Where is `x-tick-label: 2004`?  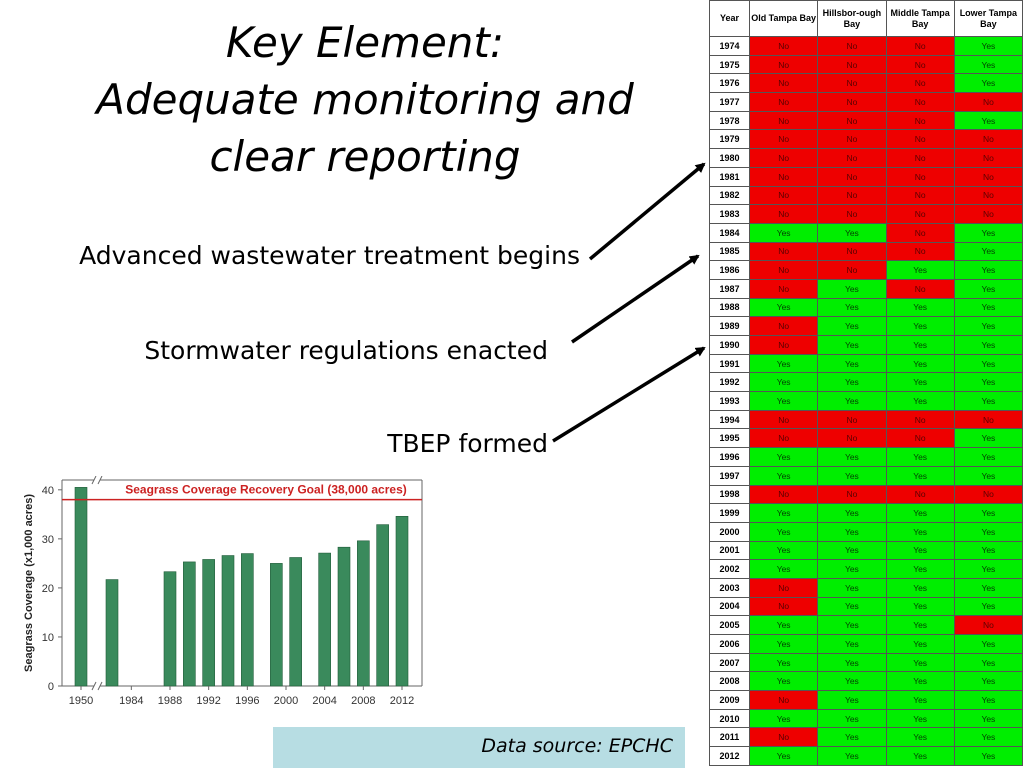
x-tick-label: 2004 is located at coordinates (324, 701).